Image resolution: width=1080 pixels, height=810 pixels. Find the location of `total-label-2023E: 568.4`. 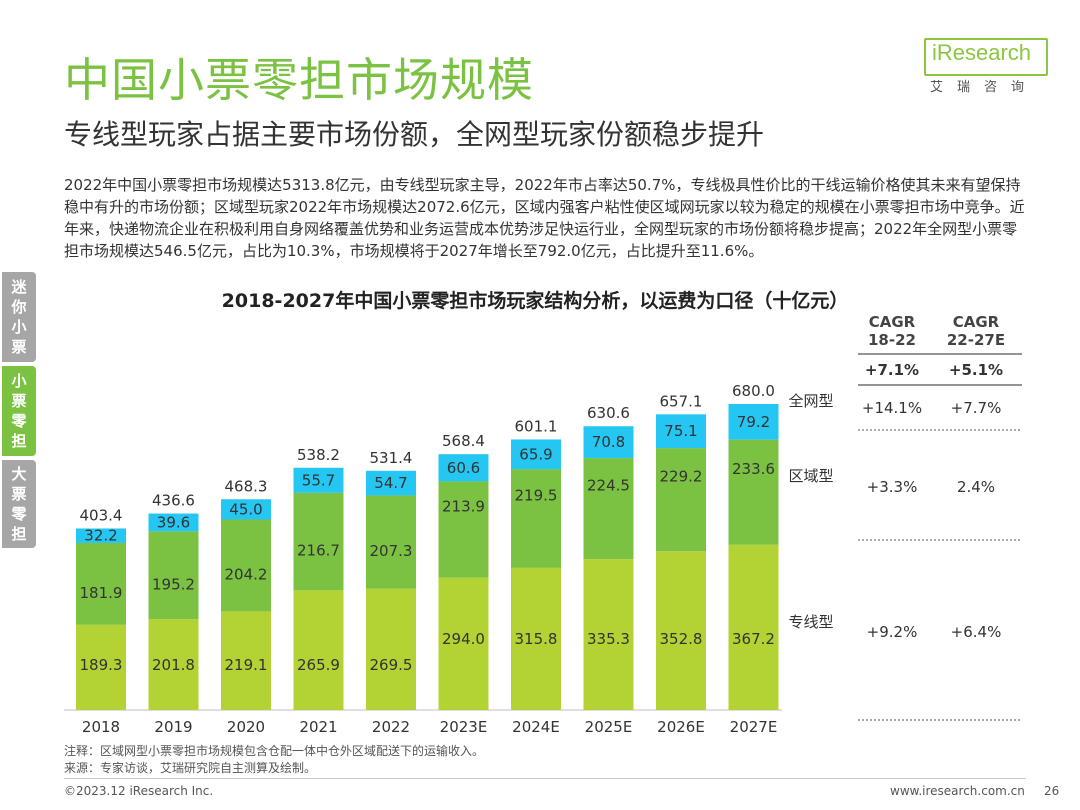

total-label-2023E: 568.4 is located at coordinates (463, 441).